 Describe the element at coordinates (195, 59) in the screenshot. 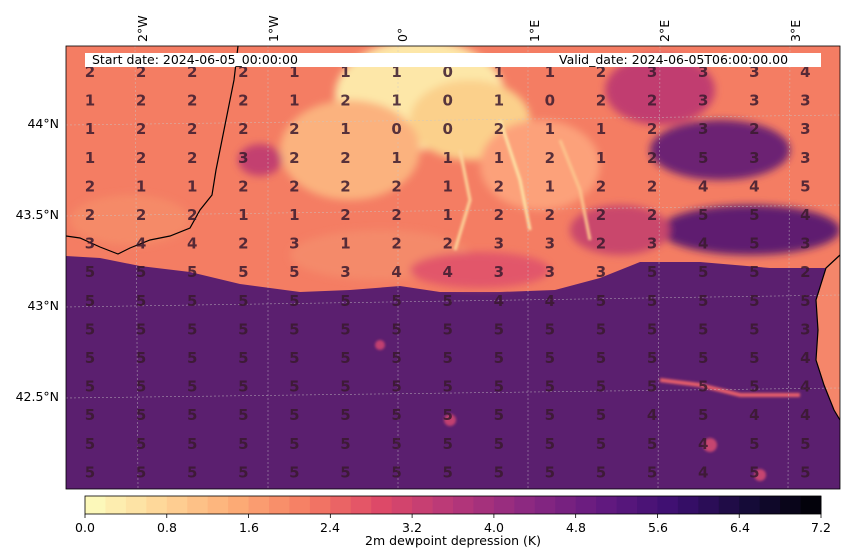

I see `start-date: Start date: 2024-06-05_00:00:00` at that location.